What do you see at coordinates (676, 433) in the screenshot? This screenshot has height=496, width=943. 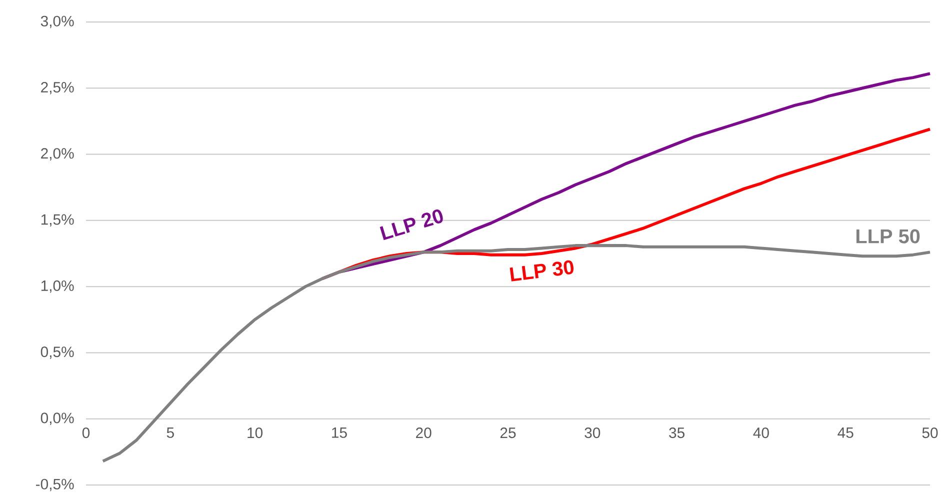 I see `x-tick-label: 35` at bounding box center [676, 433].